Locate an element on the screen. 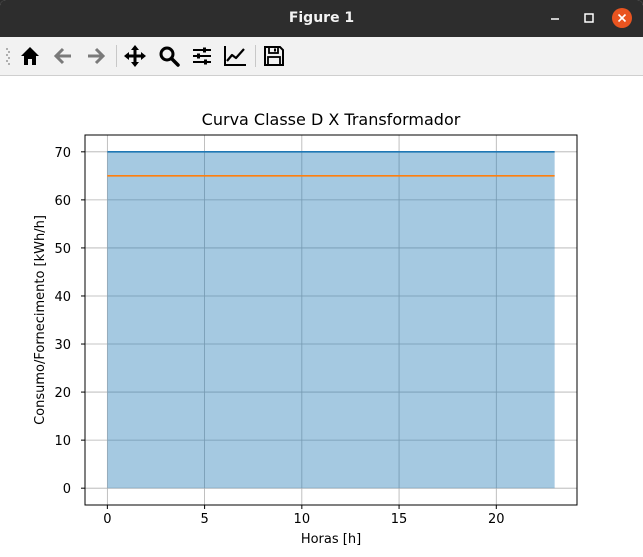 This screenshot has height=557, width=643. minimize-icon is located at coordinates (555, 19).